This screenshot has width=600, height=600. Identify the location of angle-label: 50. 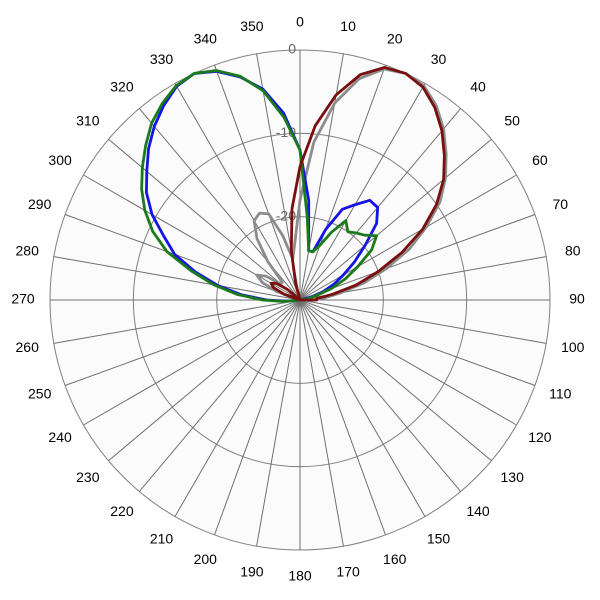
(512, 121).